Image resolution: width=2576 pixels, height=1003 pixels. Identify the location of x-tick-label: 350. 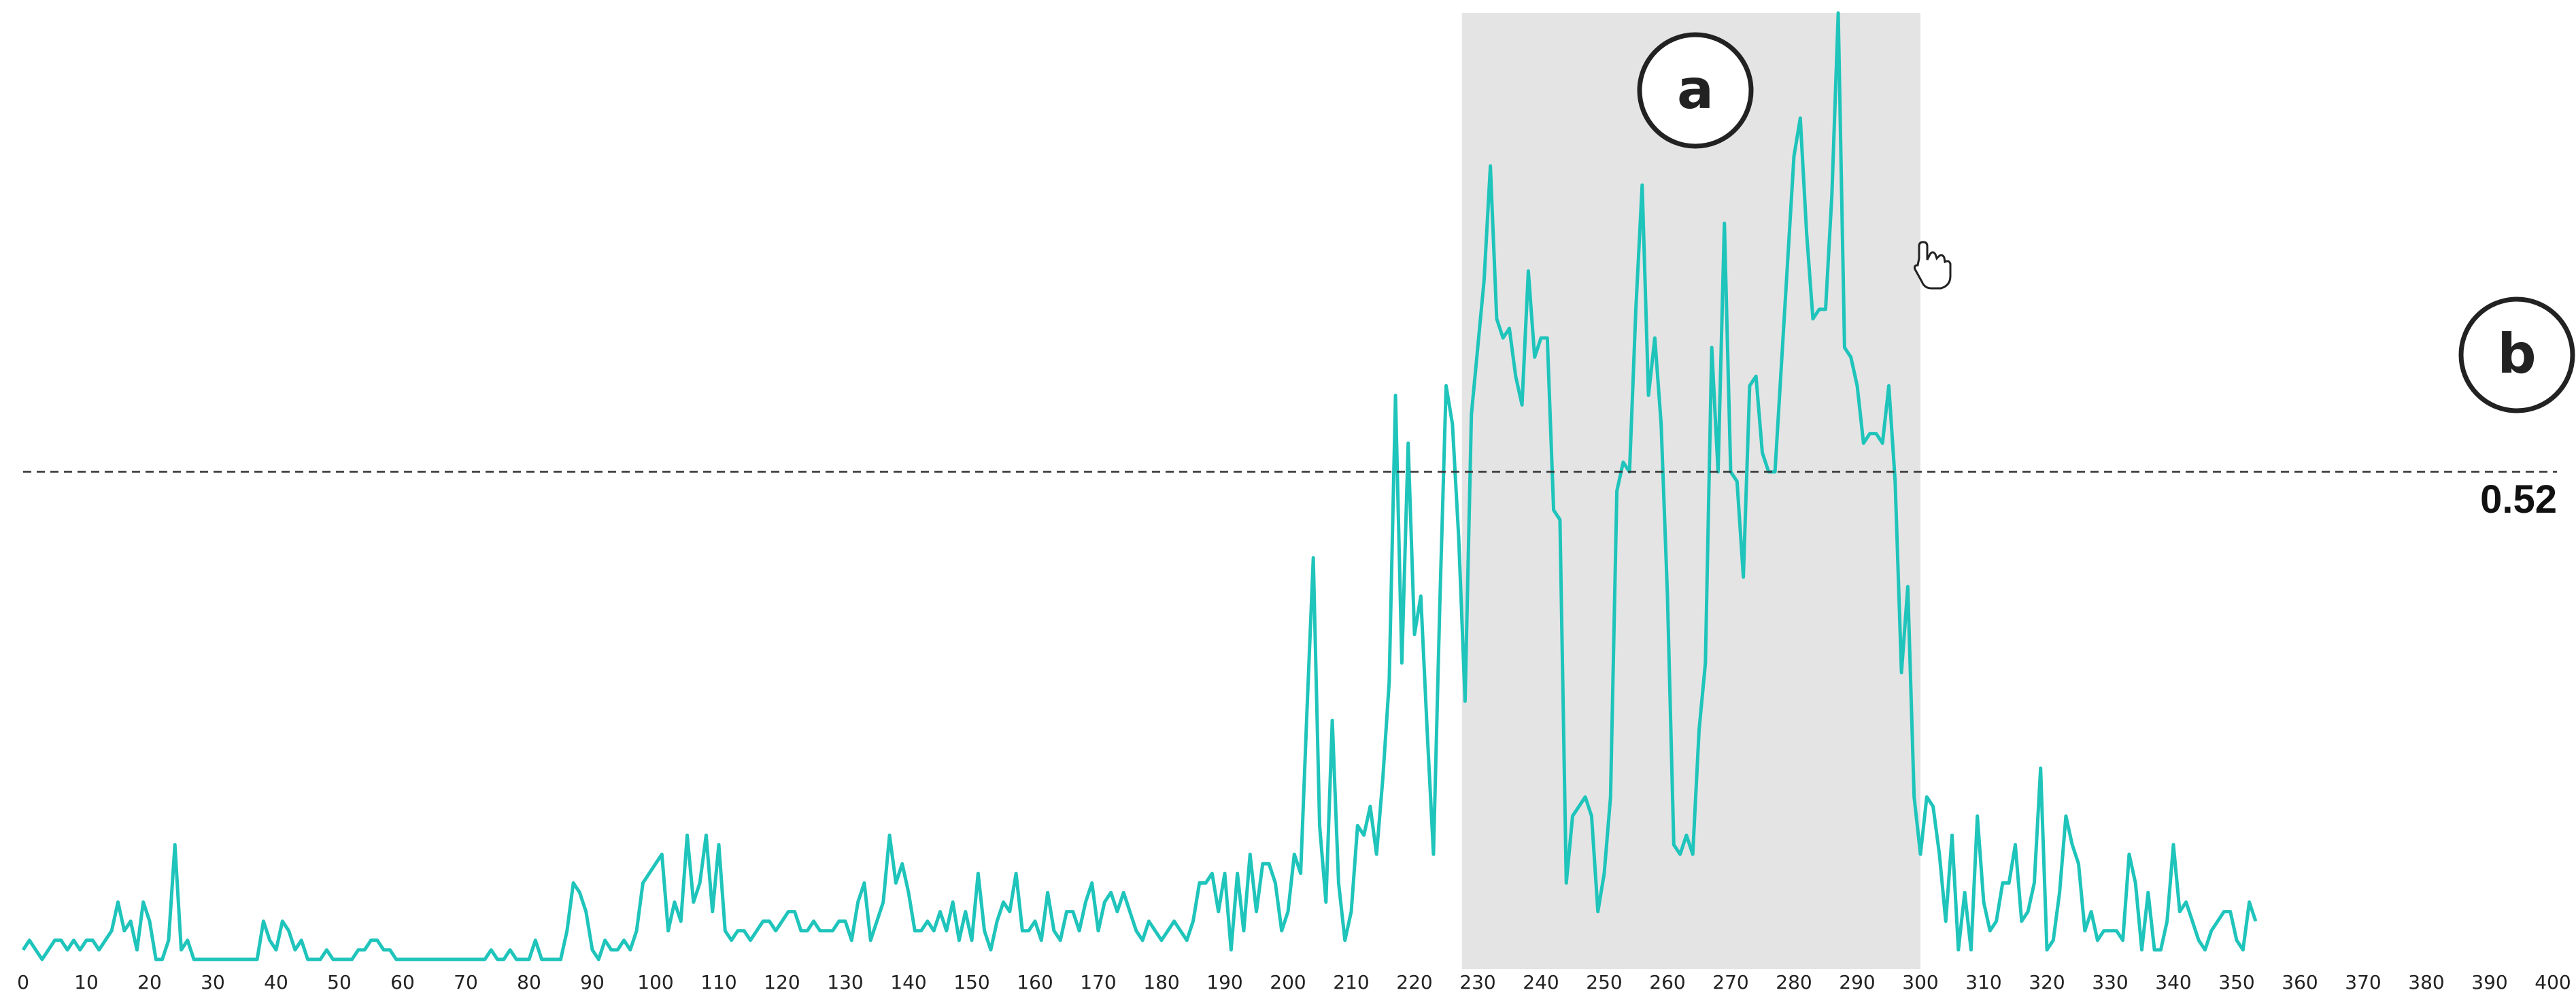
(2236, 982).